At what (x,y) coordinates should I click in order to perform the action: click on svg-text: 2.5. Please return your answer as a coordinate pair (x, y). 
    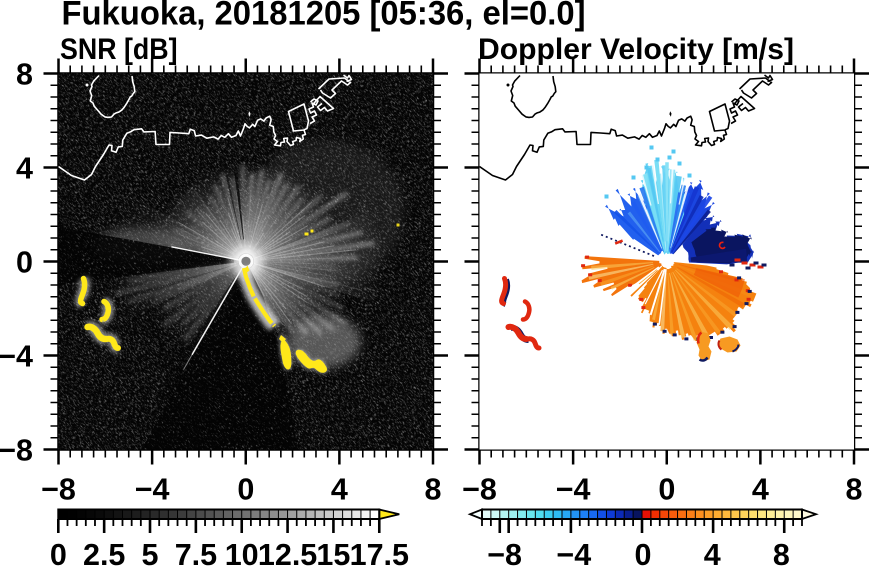
    Looking at the image, I should click on (104, 554).